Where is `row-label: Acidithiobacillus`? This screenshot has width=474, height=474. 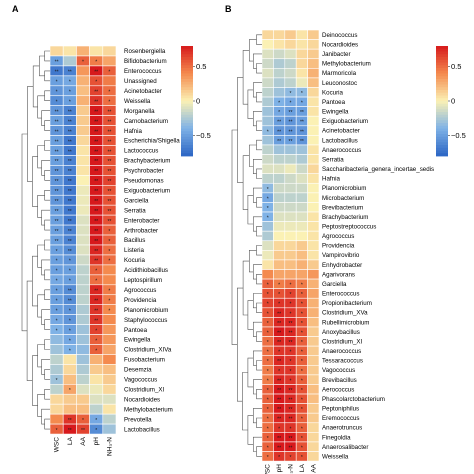 row-label: Acidithiobacillus is located at coordinates (146, 270).